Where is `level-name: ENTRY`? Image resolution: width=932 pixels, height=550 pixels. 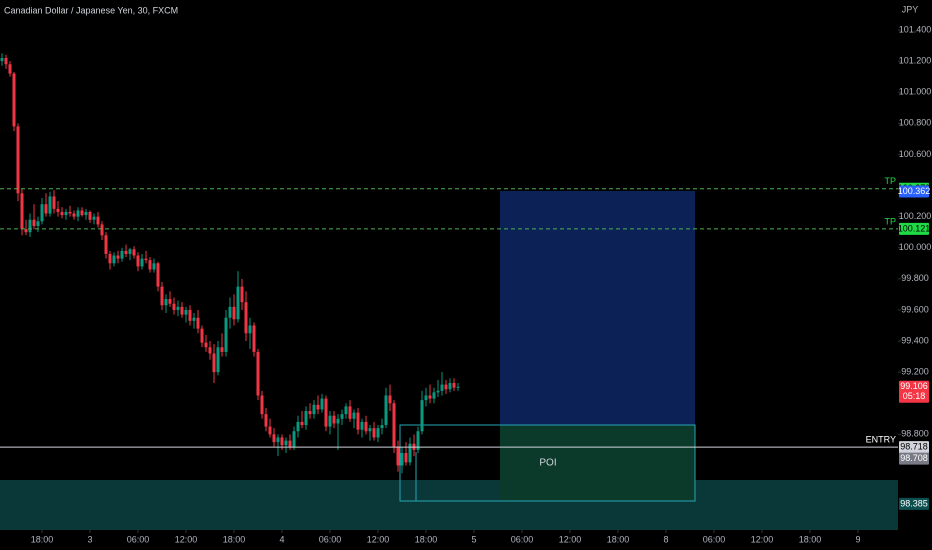
level-name: ENTRY is located at coordinates (881, 439).